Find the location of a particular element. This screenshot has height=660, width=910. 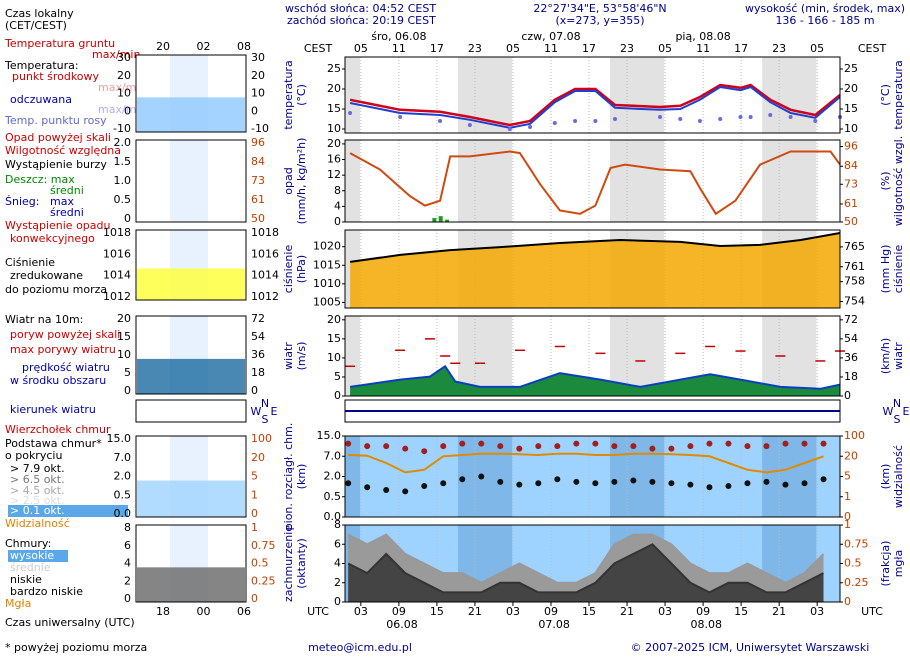

mini-tick-label: 8 is located at coordinates (127, 527).